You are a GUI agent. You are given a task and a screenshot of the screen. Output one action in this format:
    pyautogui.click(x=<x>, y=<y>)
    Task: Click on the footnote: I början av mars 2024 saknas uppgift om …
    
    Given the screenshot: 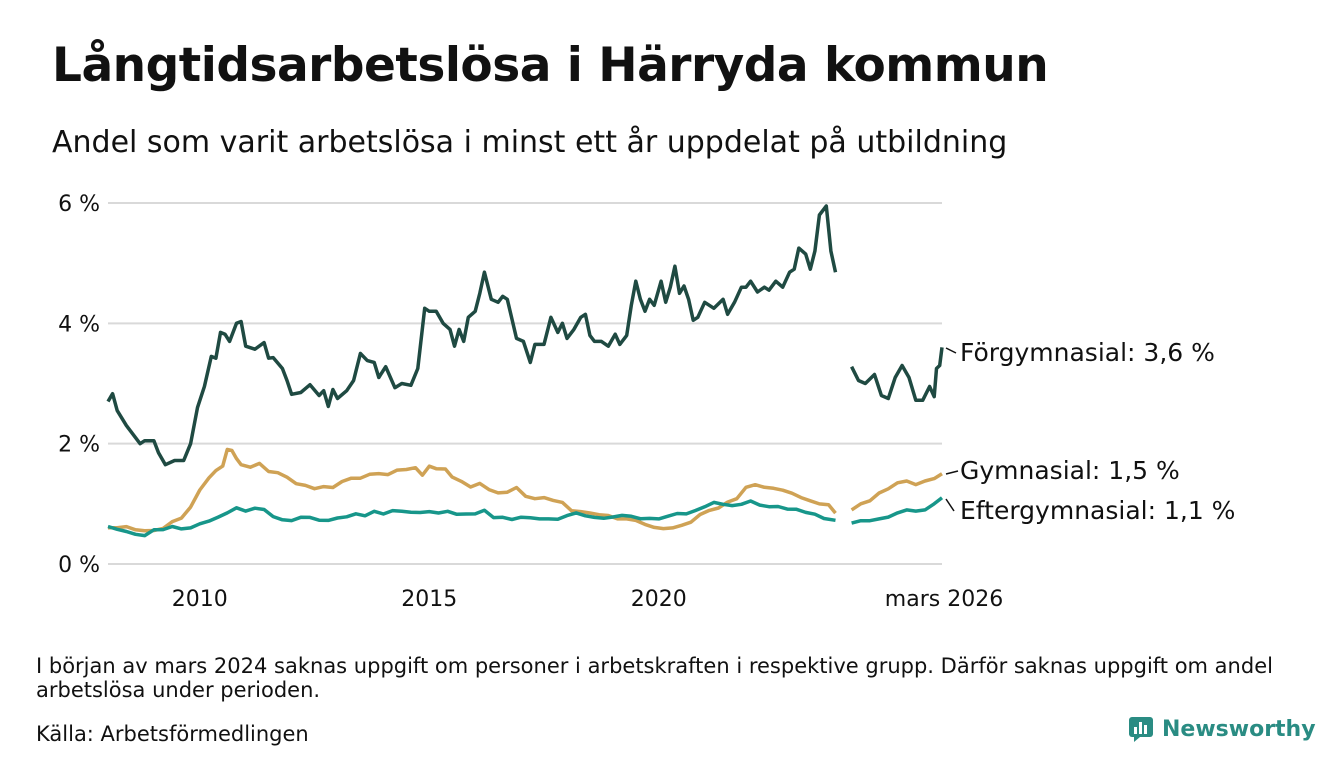 What is the action you would take?
    pyautogui.click(x=654, y=678)
    